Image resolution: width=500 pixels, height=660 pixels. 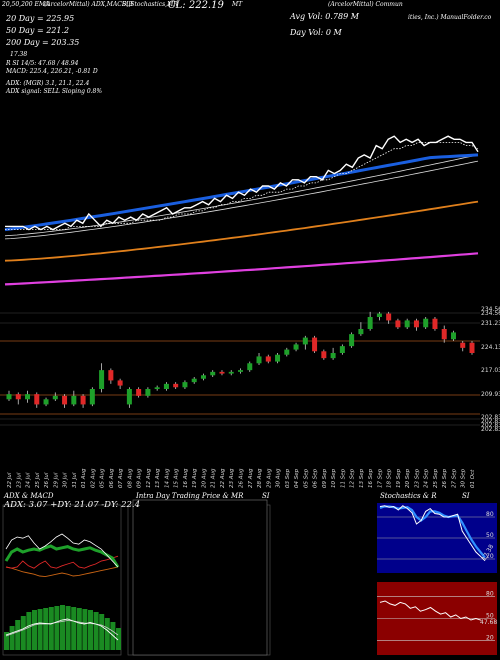 I want to click on adx-readout: ADX: (MGR) 3.1, 21.1, 22.4, so click(x=48, y=83).